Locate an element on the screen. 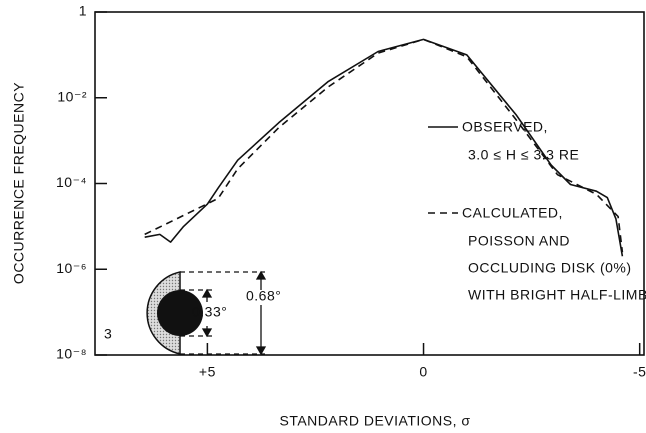  y-tick-label: 10⁻⁴ is located at coordinates (71, 182).